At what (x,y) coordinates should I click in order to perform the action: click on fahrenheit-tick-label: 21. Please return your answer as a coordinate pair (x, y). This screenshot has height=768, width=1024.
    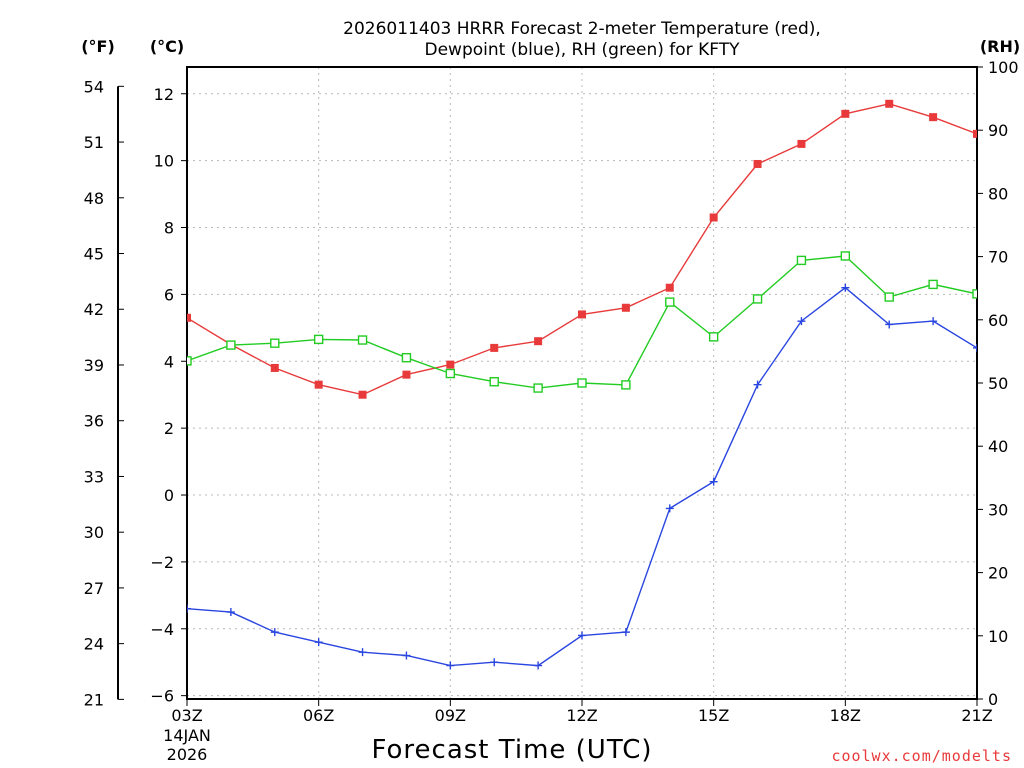
    Looking at the image, I should click on (94, 699).